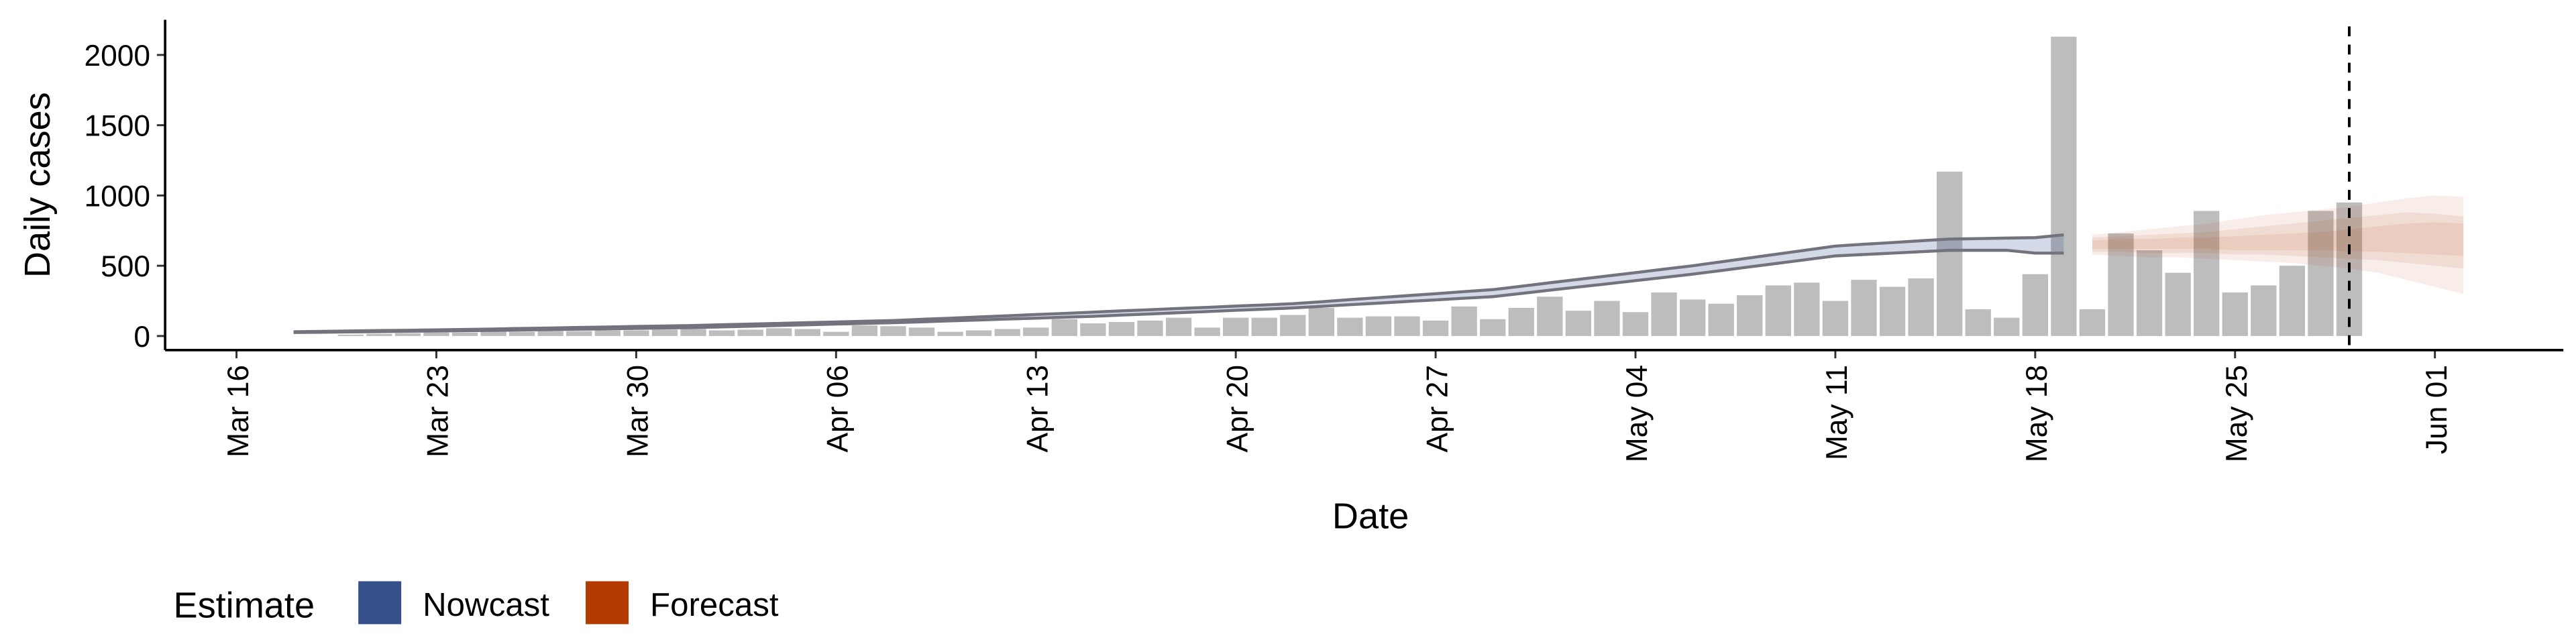  I want to click on nowcast-band, so click(1178, 284).